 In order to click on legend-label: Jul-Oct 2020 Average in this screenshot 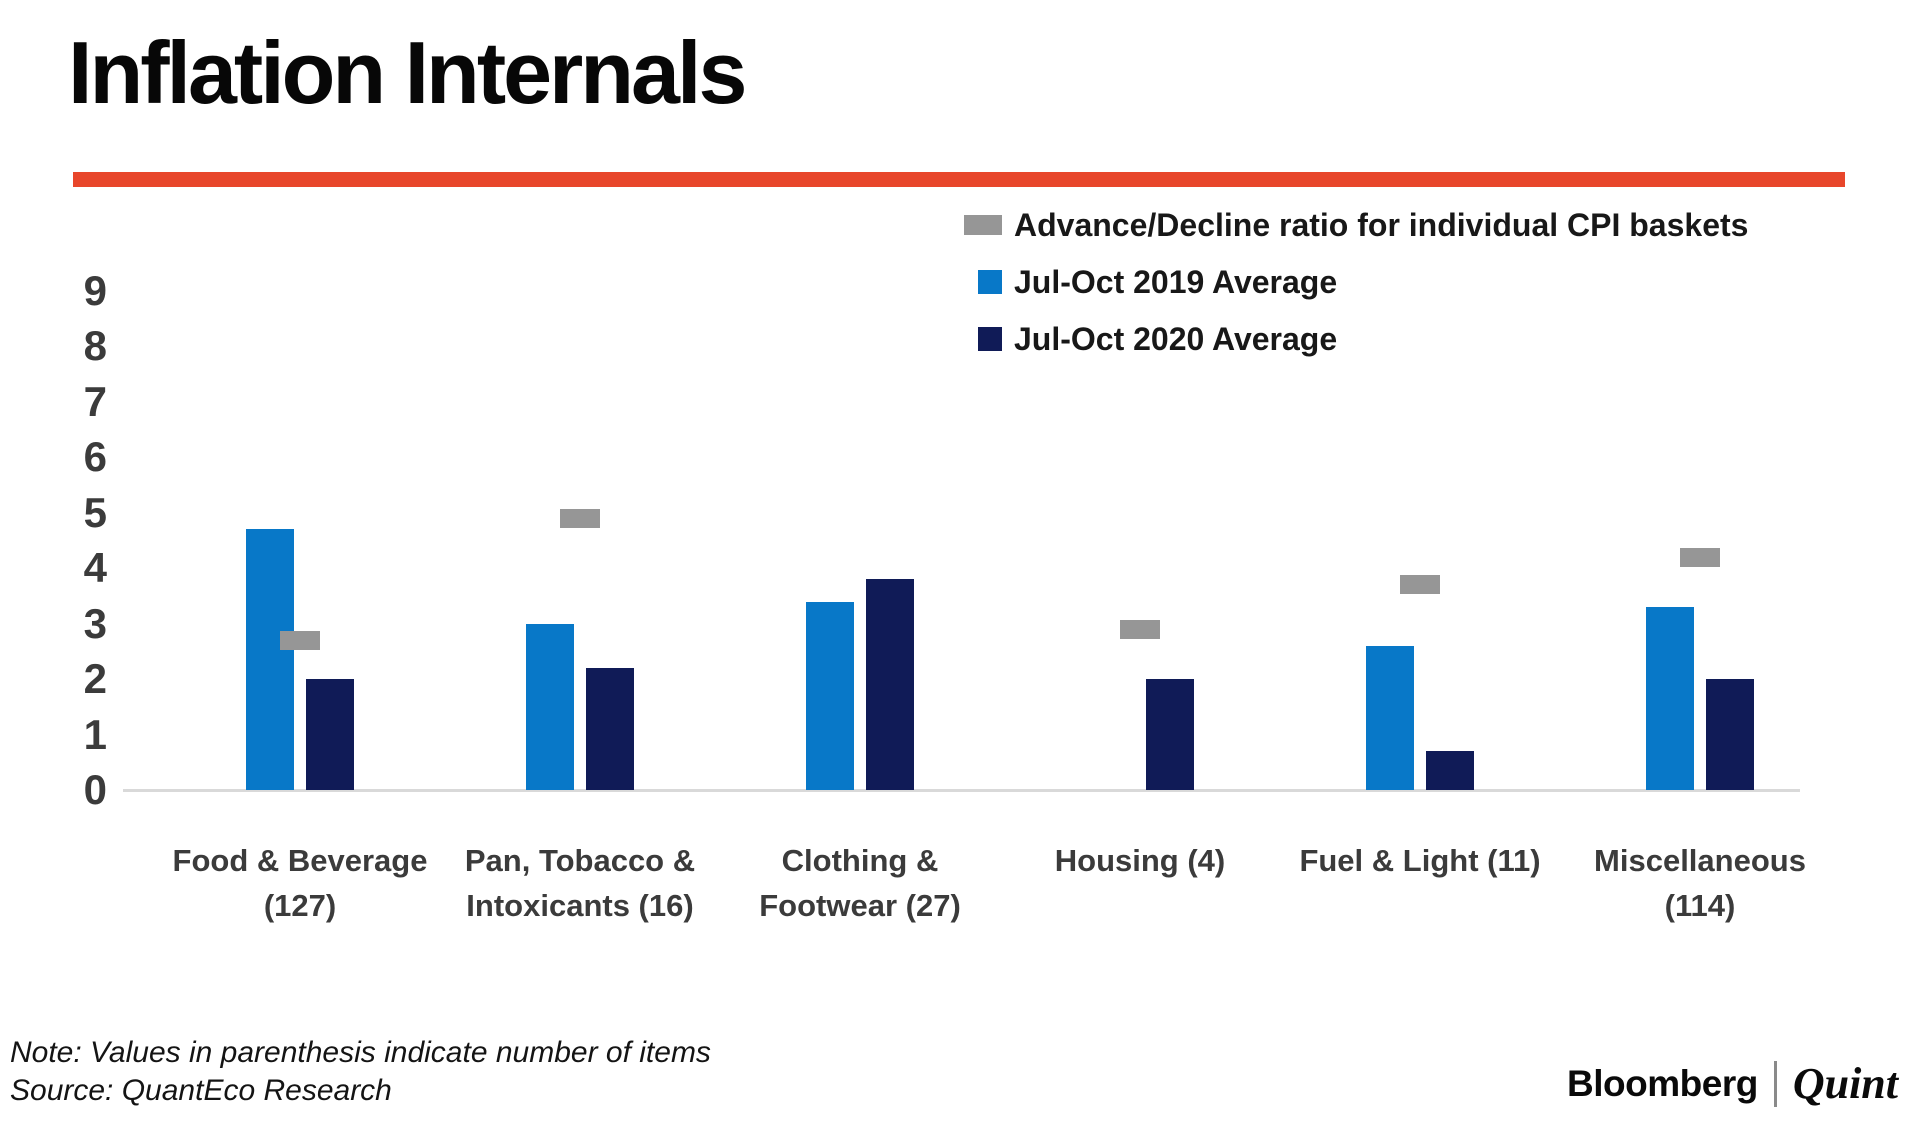, I will do `click(1176, 338)`.